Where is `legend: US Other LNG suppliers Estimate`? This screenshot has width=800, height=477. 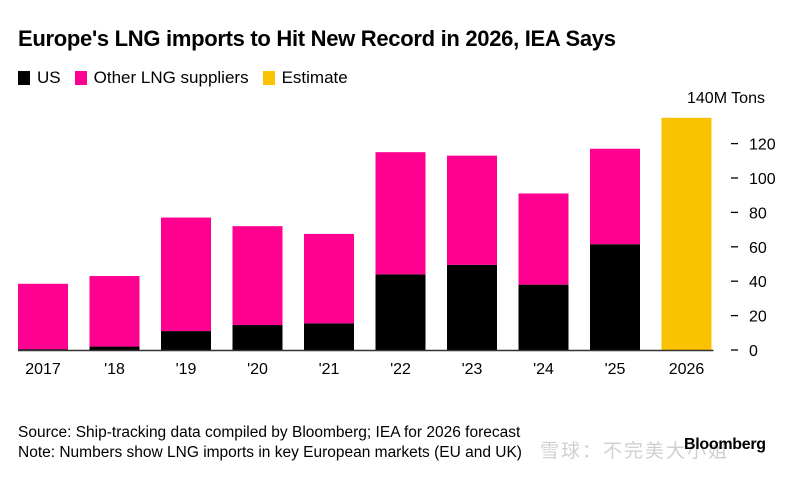
legend: US Other LNG suppliers Estimate is located at coordinates (190, 78).